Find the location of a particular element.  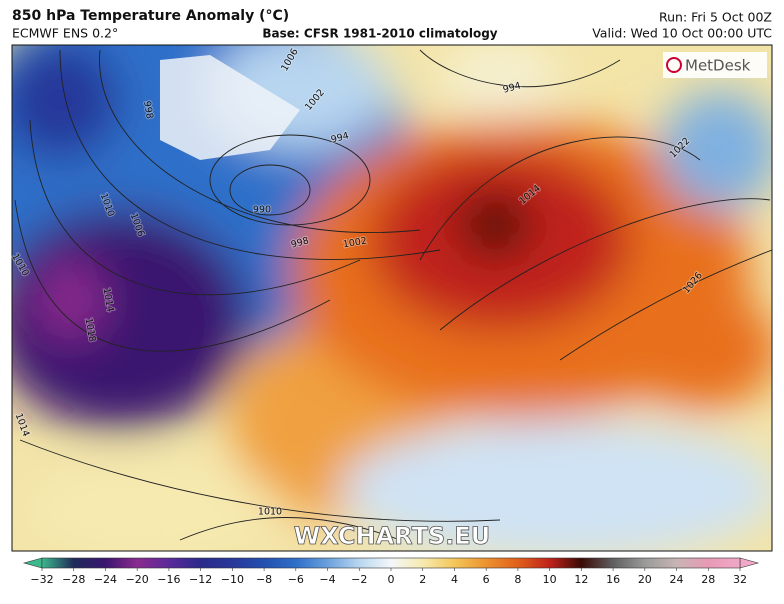

colorbar-tick-label: 10 is located at coordinates (550, 579).